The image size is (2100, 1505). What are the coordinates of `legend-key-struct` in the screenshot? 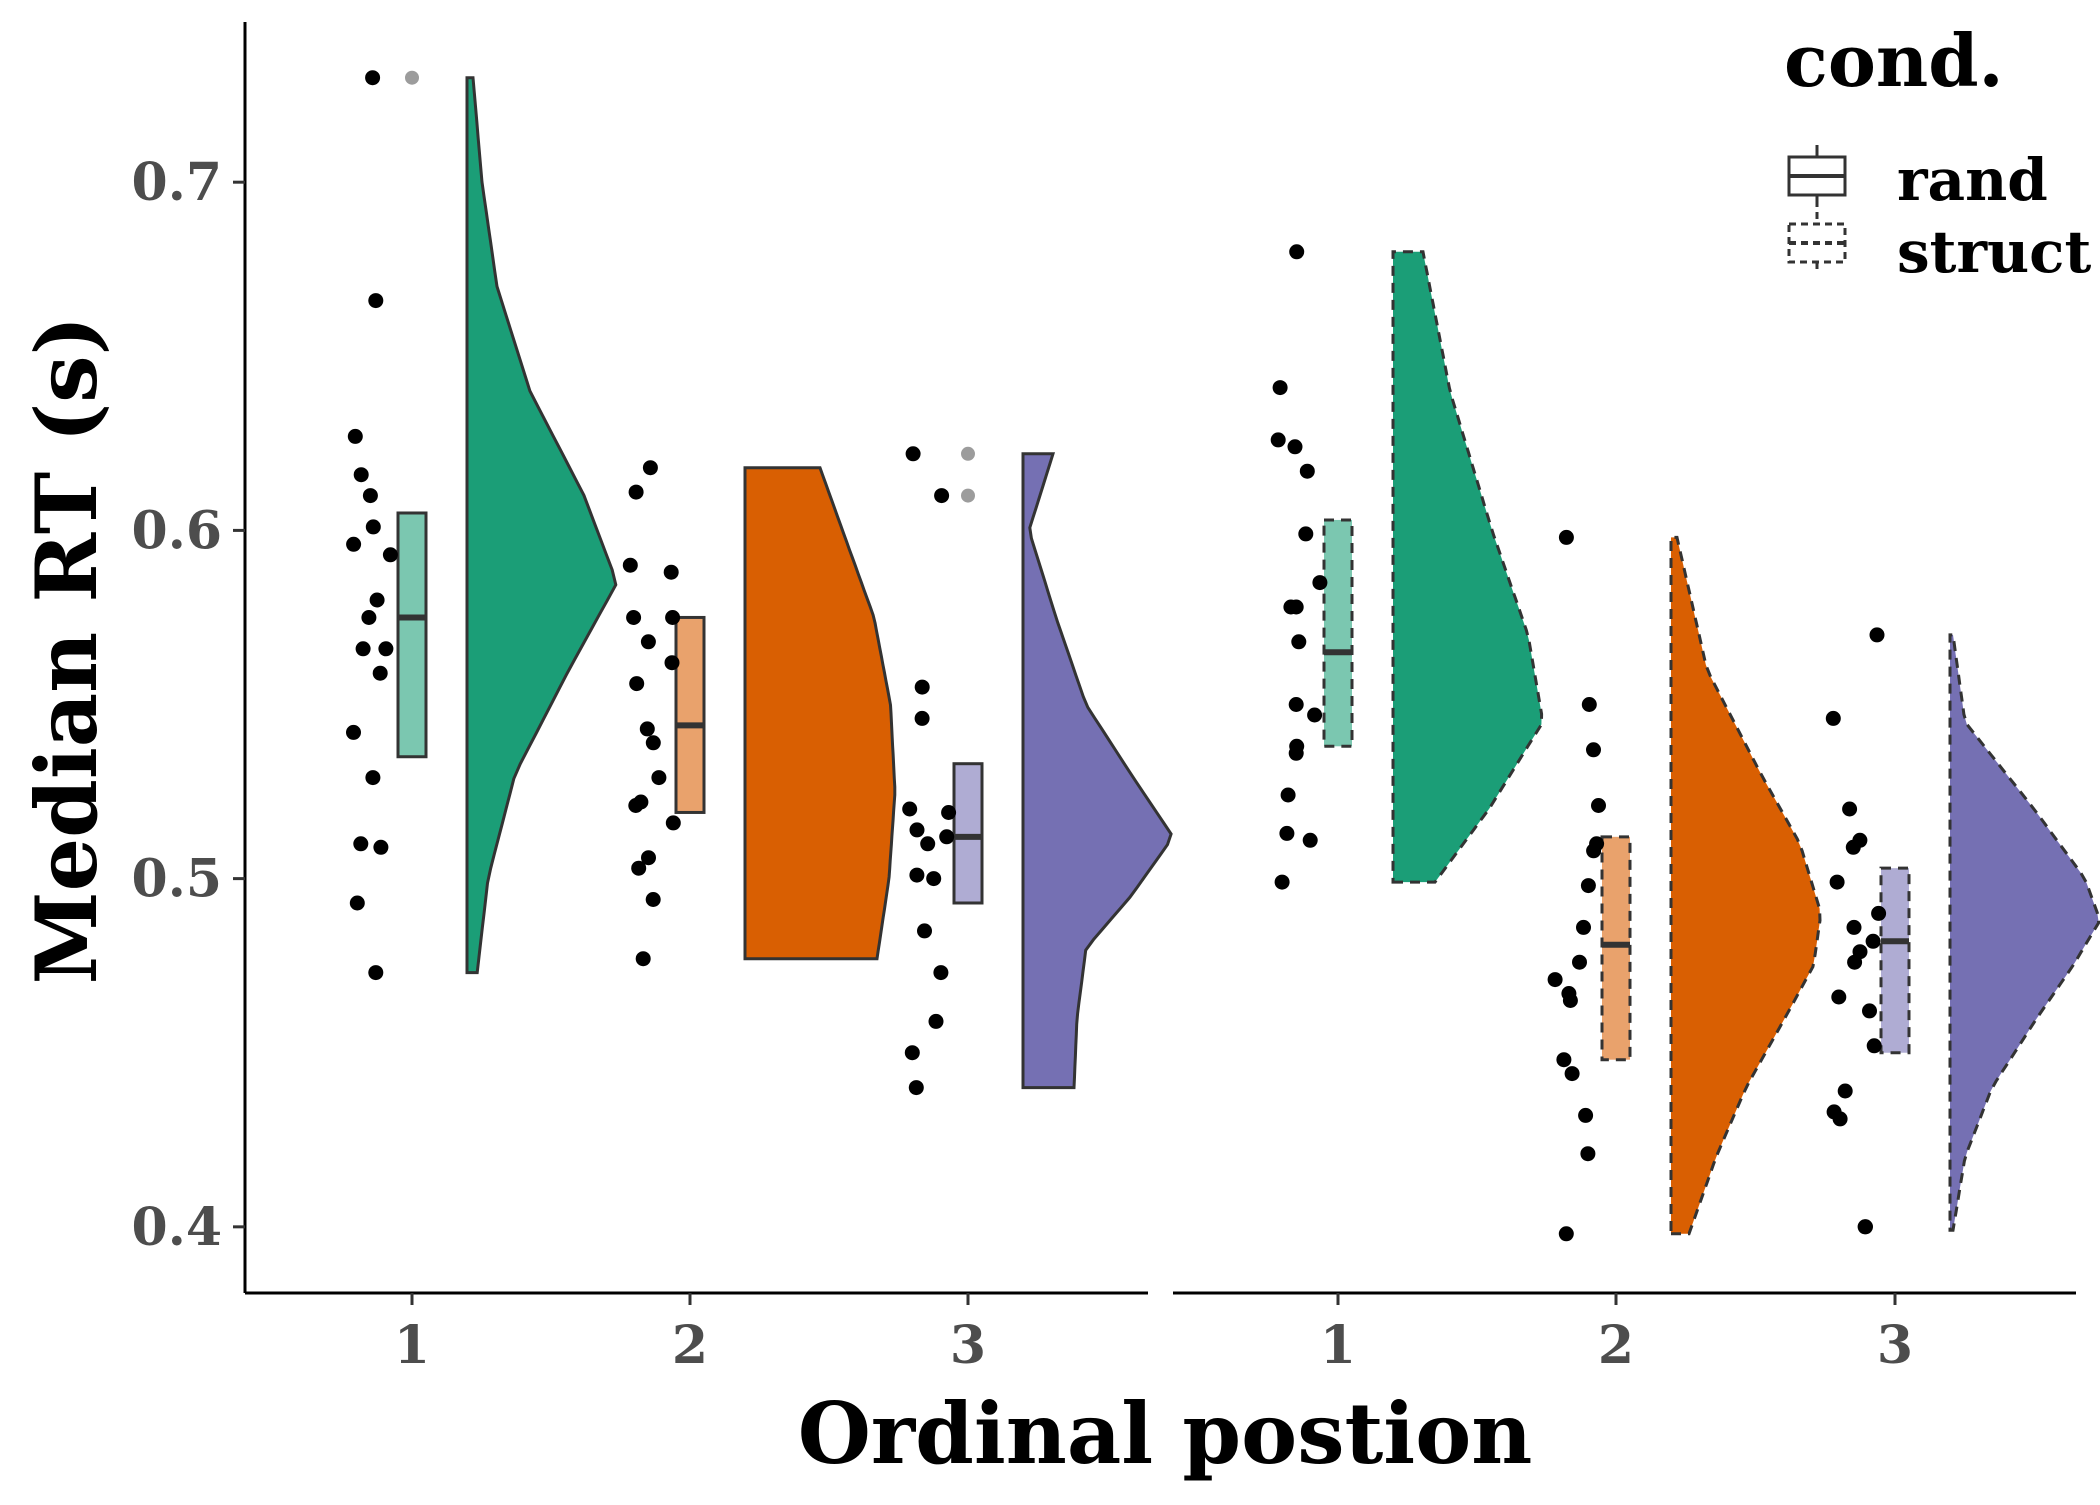 It's located at (1817, 243).